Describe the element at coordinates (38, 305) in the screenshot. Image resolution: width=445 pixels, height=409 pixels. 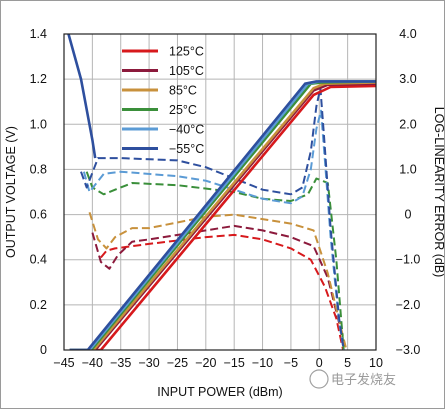
I see `y-tick-label: 0.2` at that location.